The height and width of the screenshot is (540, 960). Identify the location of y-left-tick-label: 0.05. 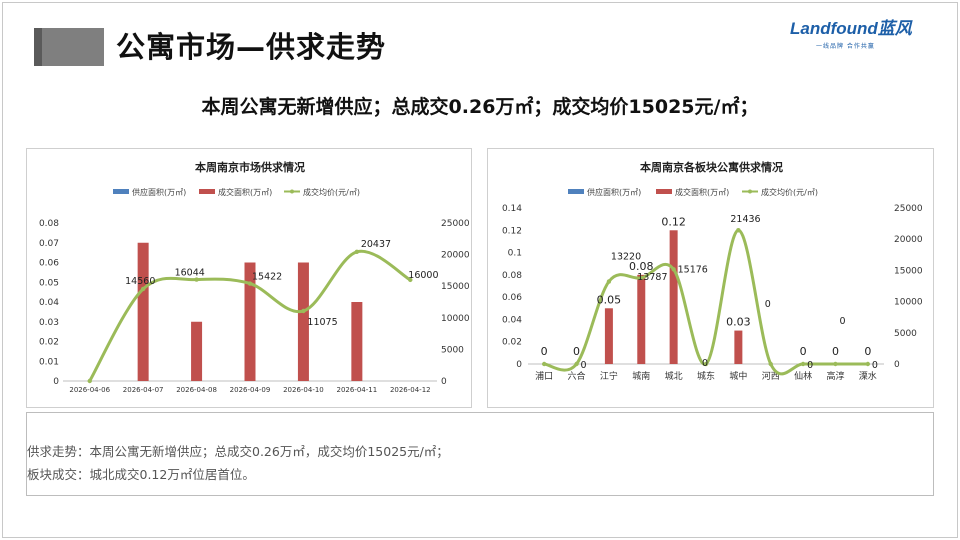
(49, 283).